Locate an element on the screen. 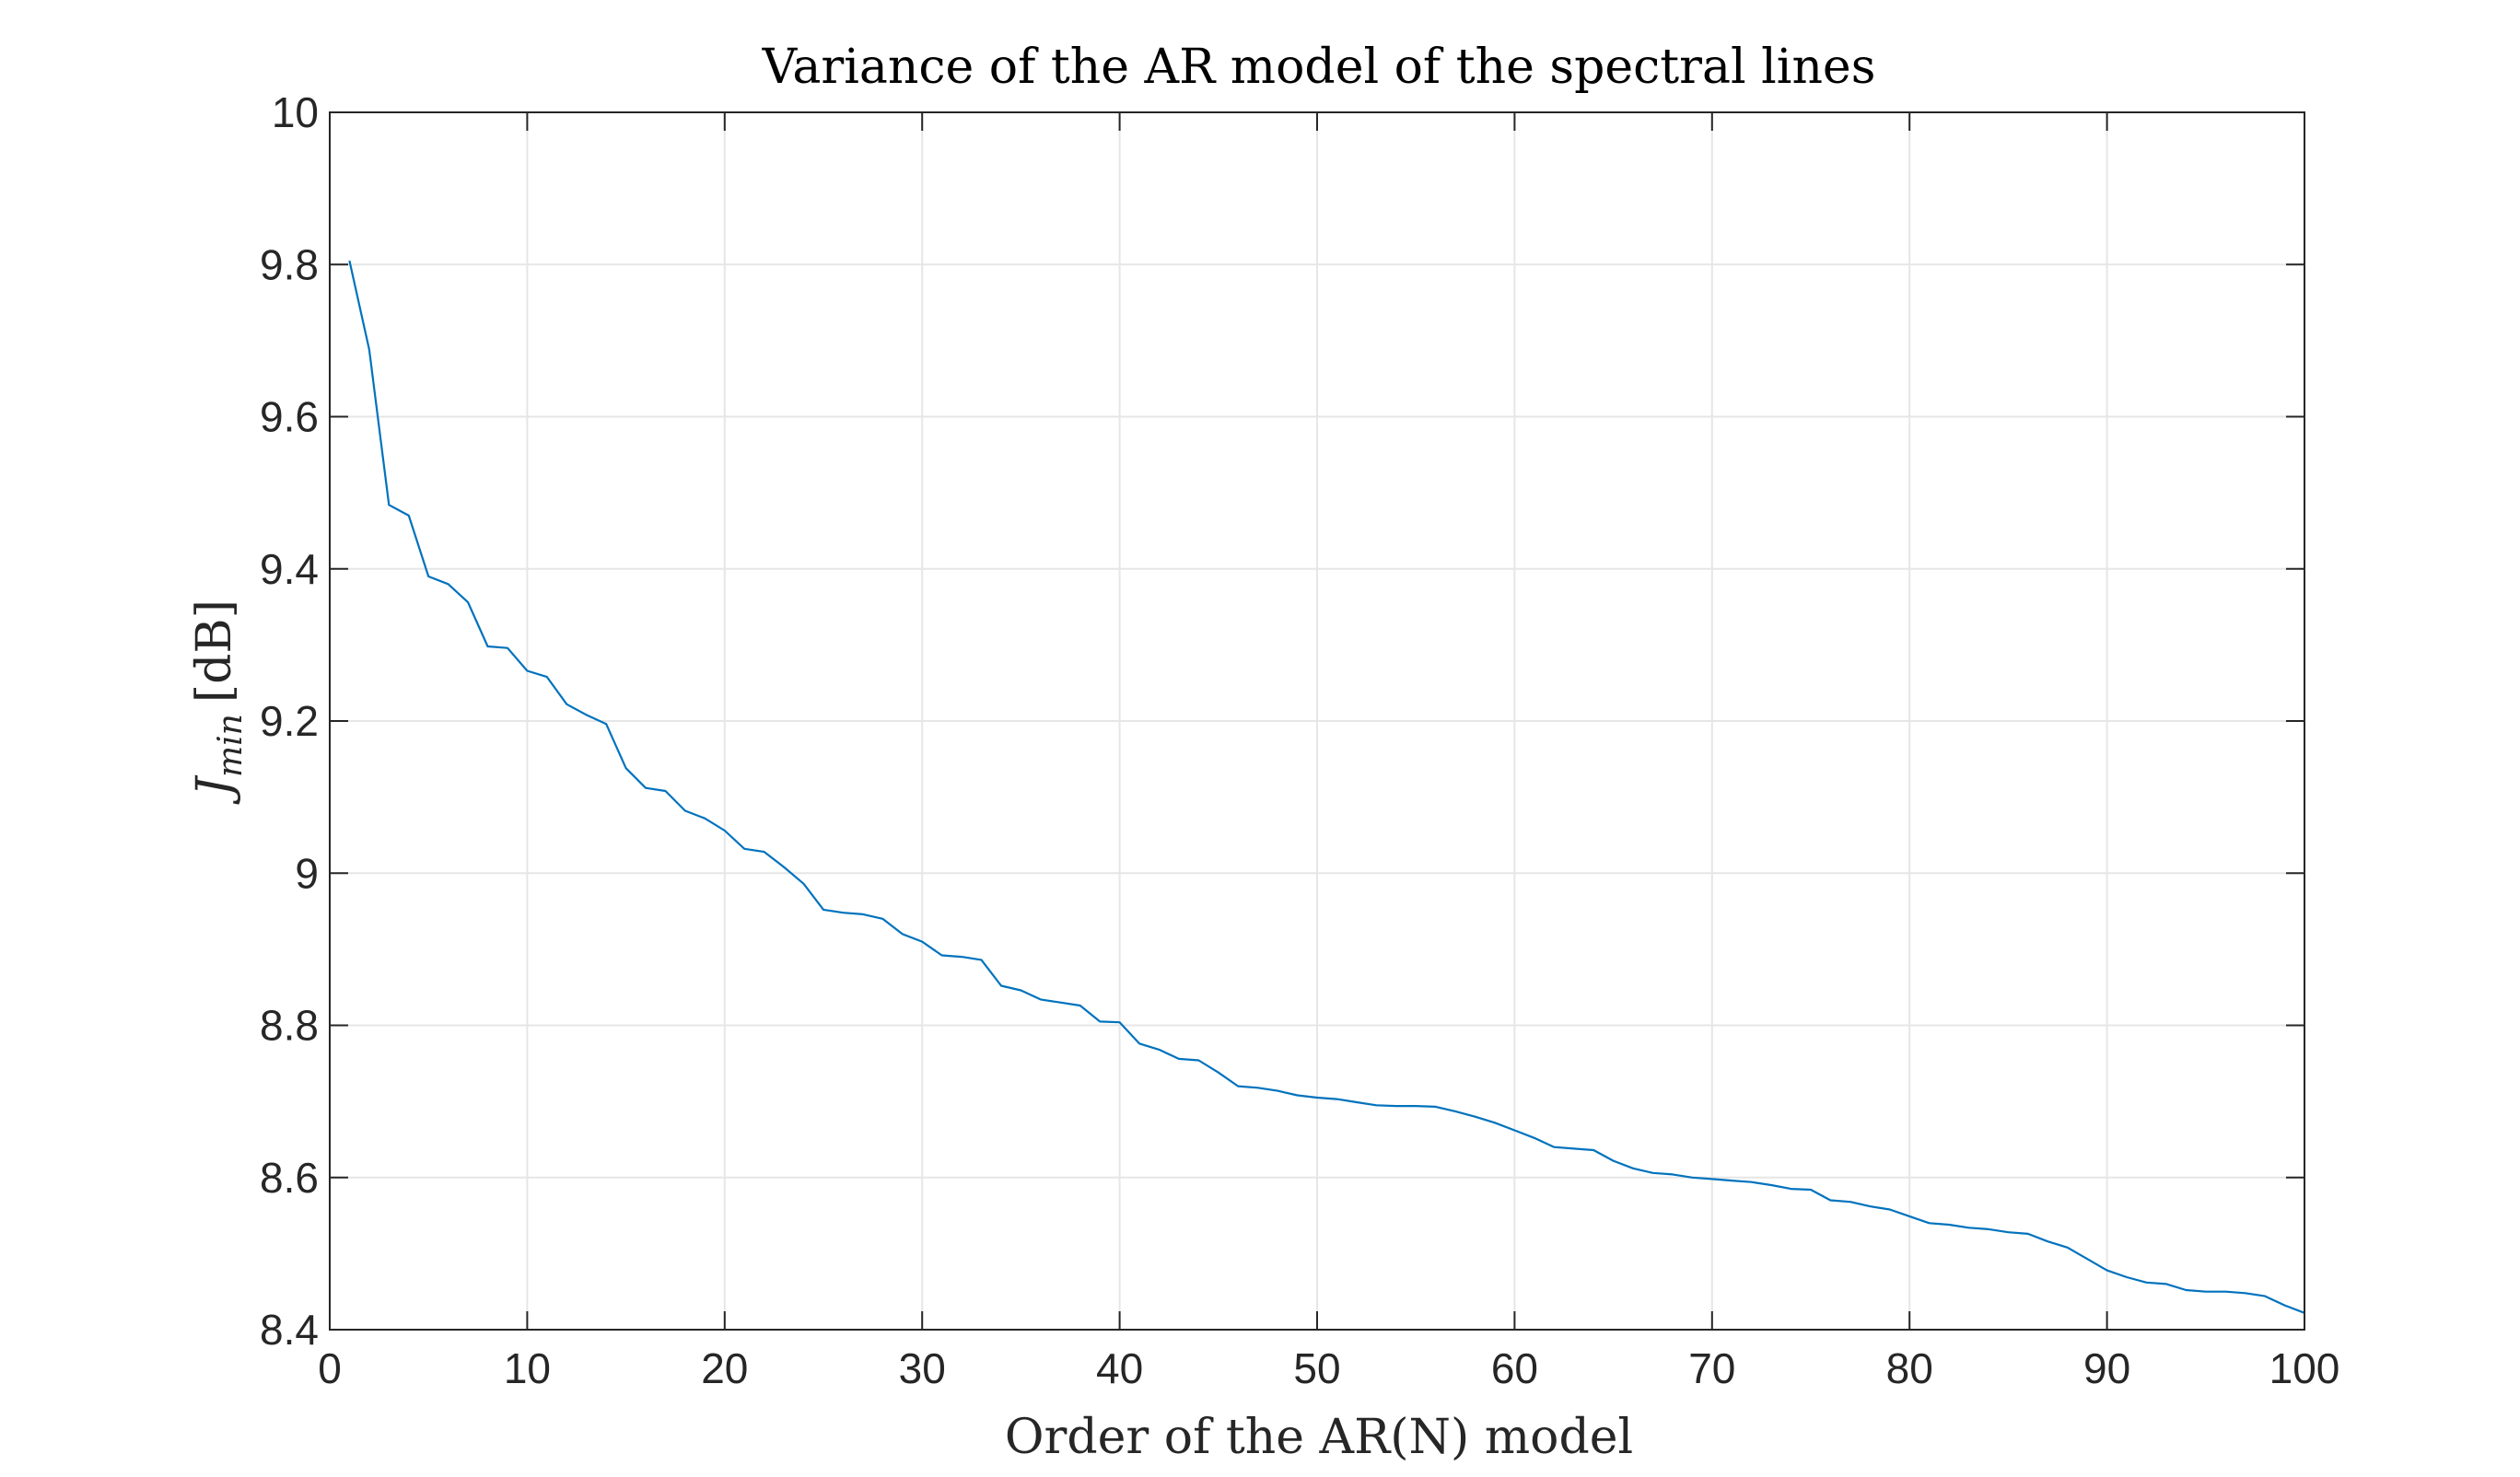  x-axis-title: Order of the AR(N) model is located at coordinates (1319, 1437).